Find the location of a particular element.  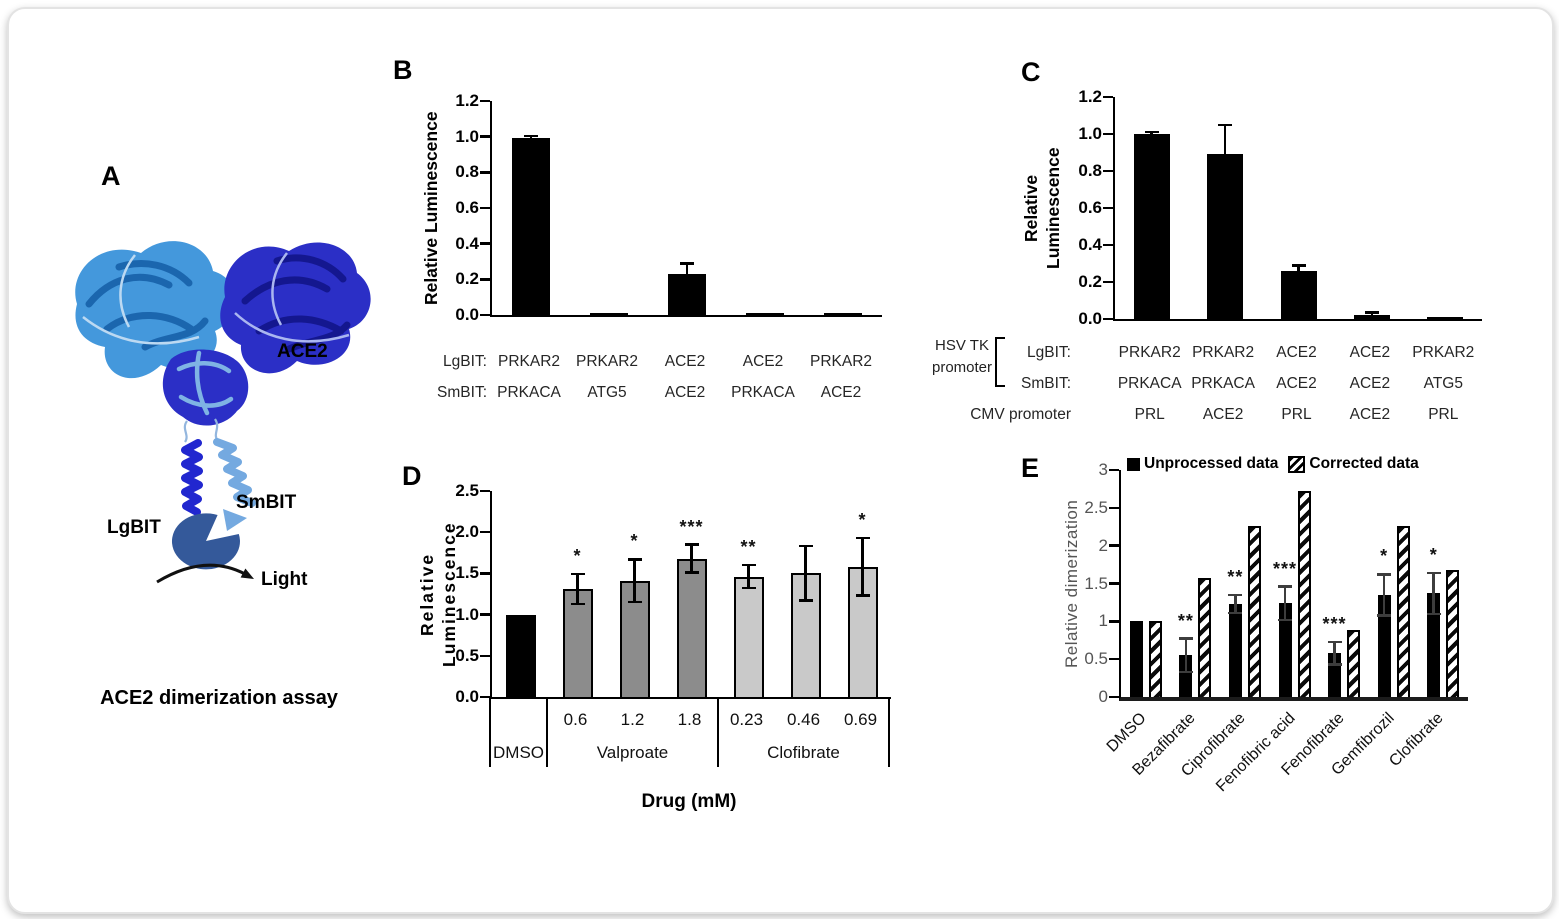

panel-b-letter: B is located at coordinates (403, 70).